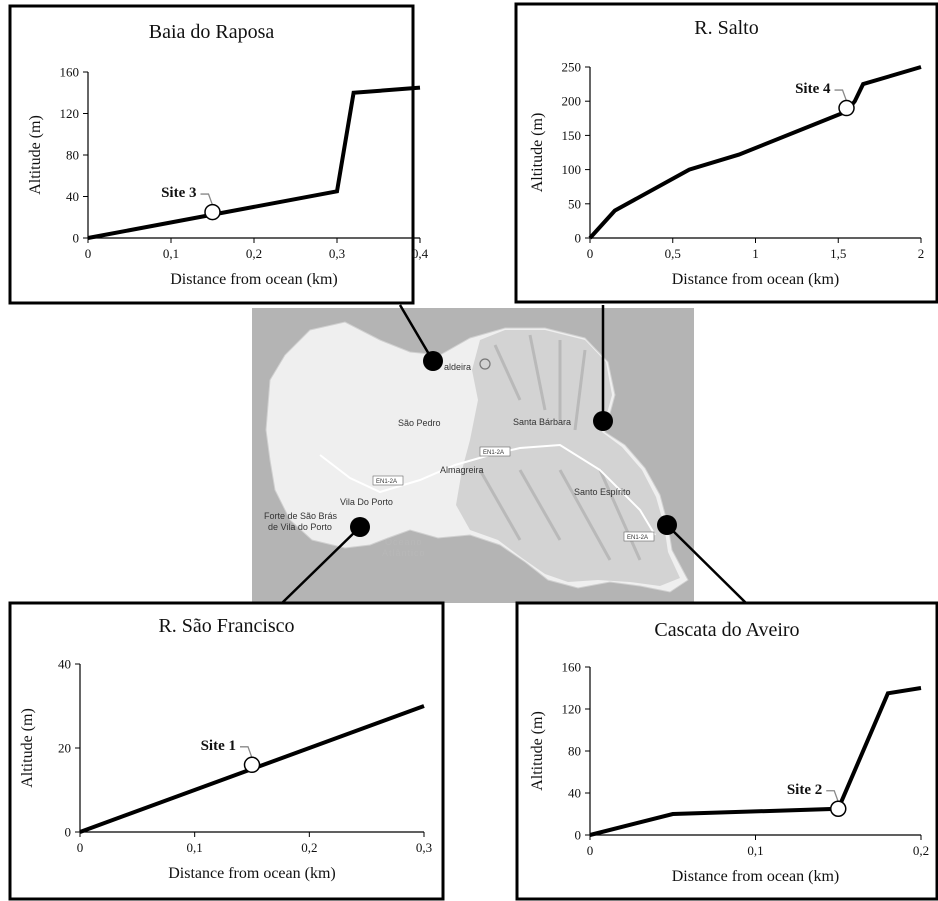  What do you see at coordinates (404, 553) in the screenshot?
I see `map-label-atlantico: Atlântico` at bounding box center [404, 553].